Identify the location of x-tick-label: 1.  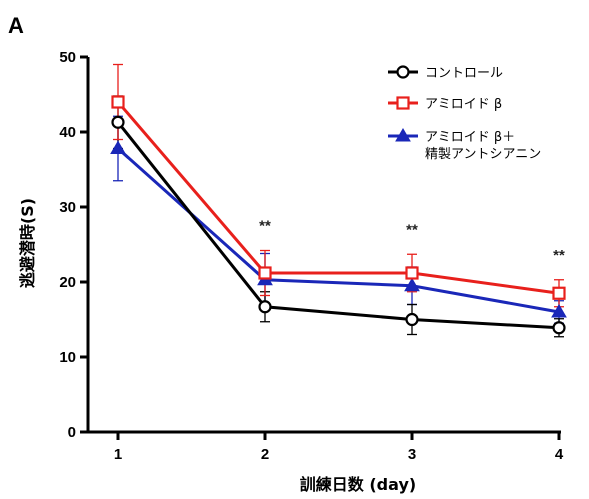
(118, 454).